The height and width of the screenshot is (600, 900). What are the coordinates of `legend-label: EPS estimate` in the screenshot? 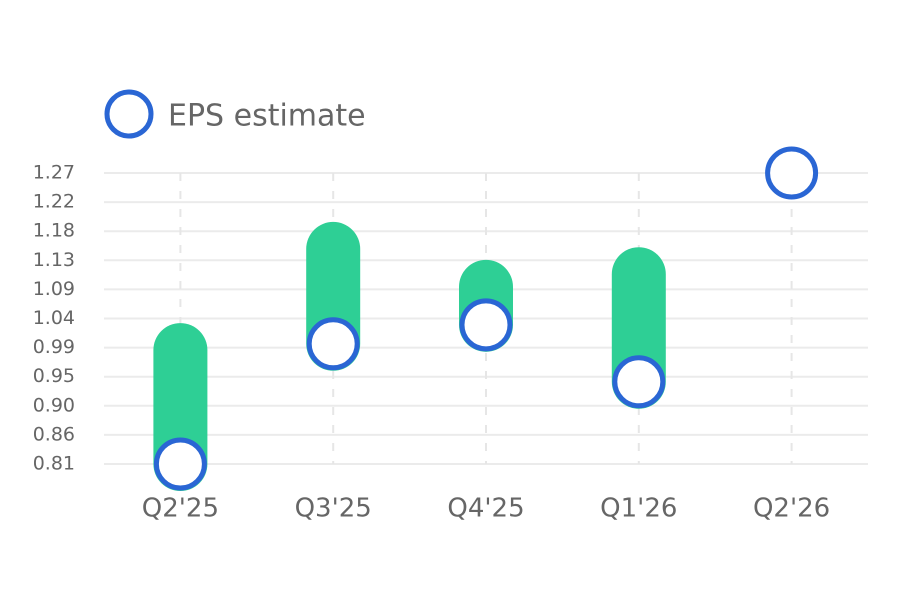 It's located at (267, 116).